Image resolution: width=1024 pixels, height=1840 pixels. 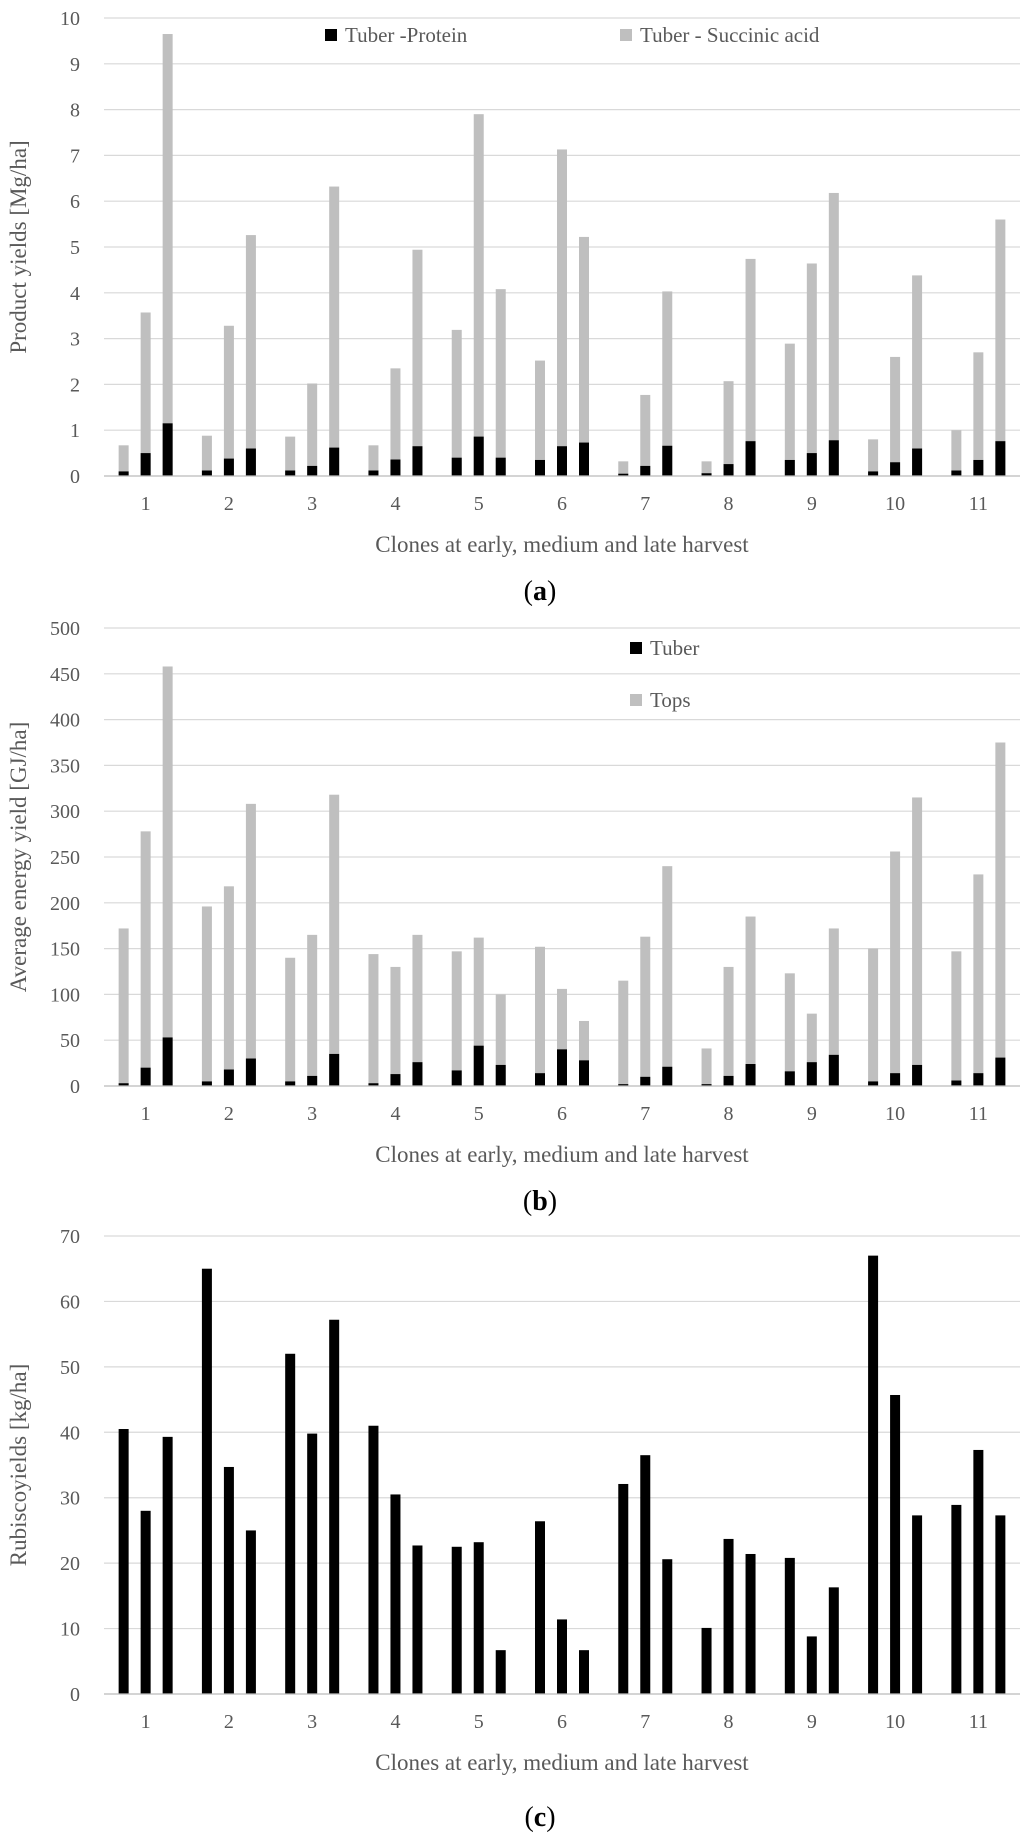 I want to click on caption-letter: c, so click(x=540, y=1817).